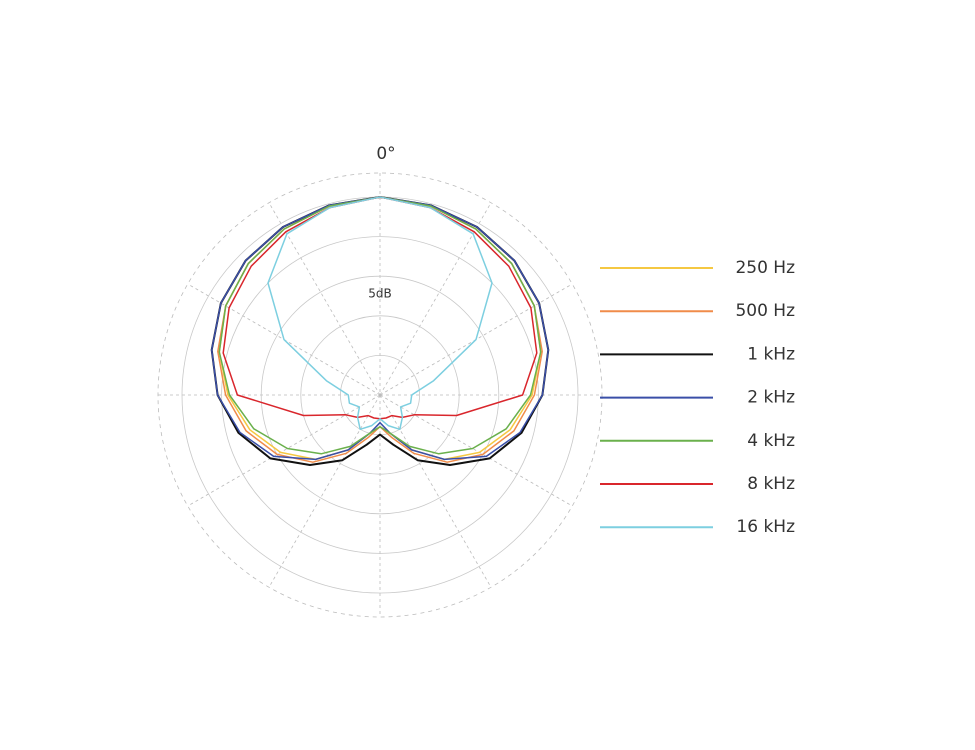 The image size is (975, 750). I want to click on radial-label: 5dB, so click(379, 294).